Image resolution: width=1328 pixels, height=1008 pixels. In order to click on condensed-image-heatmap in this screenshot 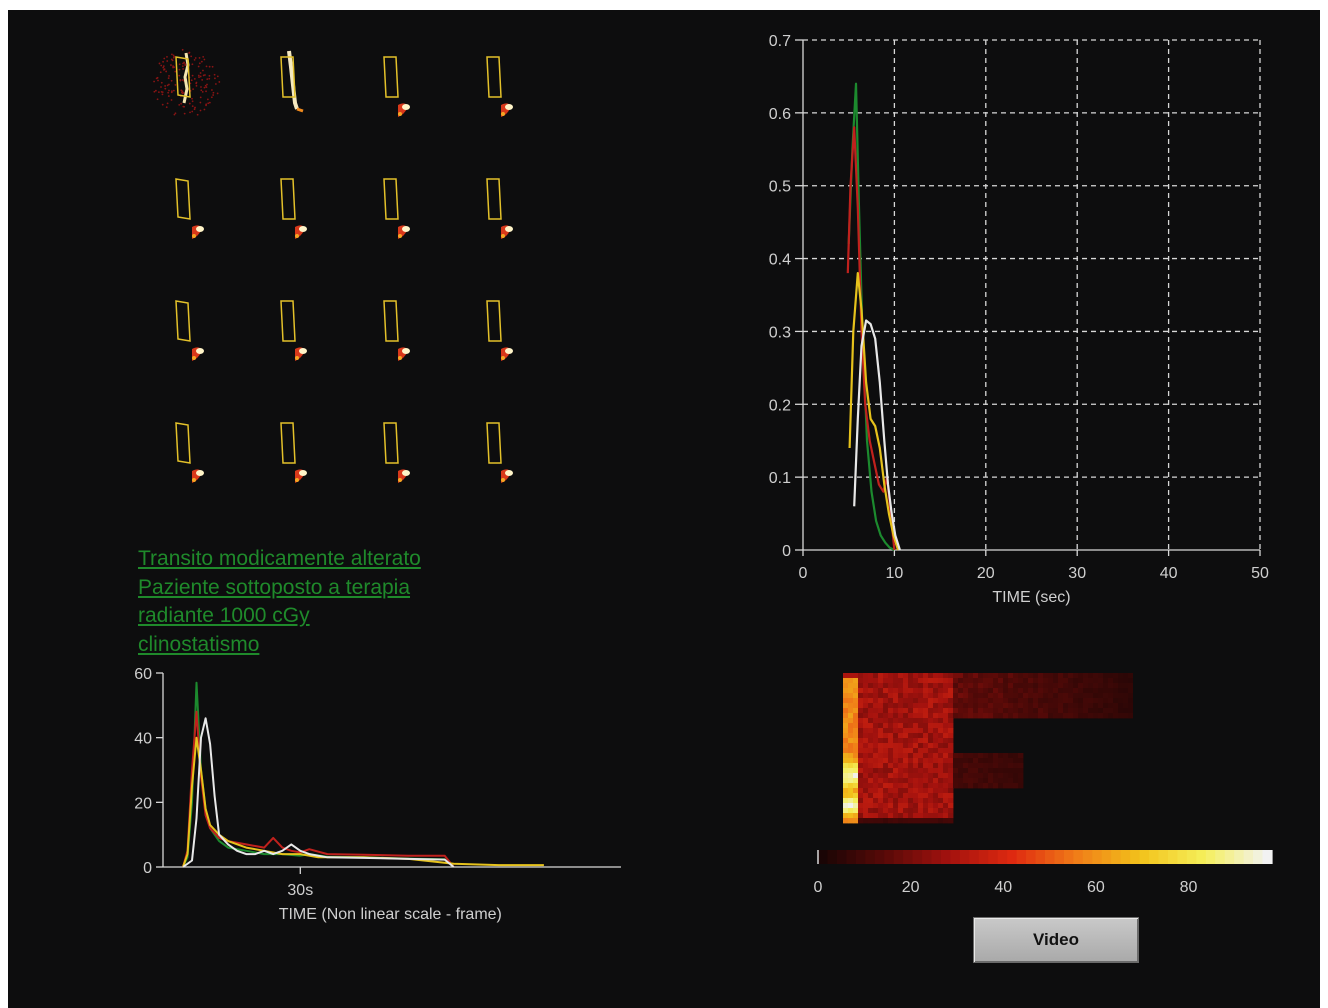, I will do `click(988, 748)`.